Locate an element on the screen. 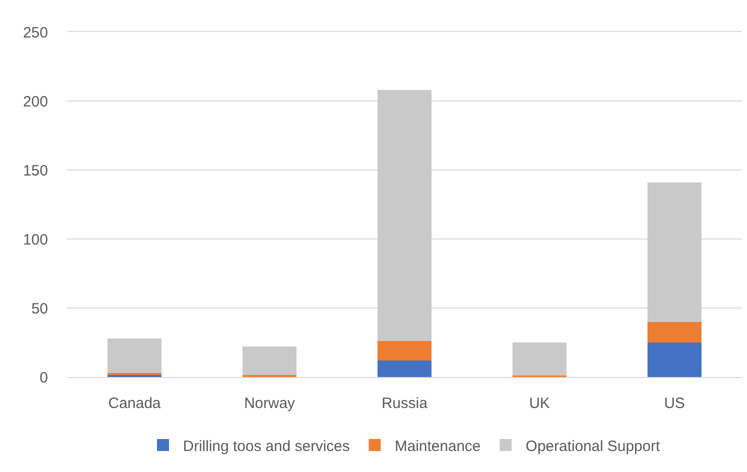 Image resolution: width=747 pixels, height=472 pixels. legend-label: Maintenance is located at coordinates (437, 446).